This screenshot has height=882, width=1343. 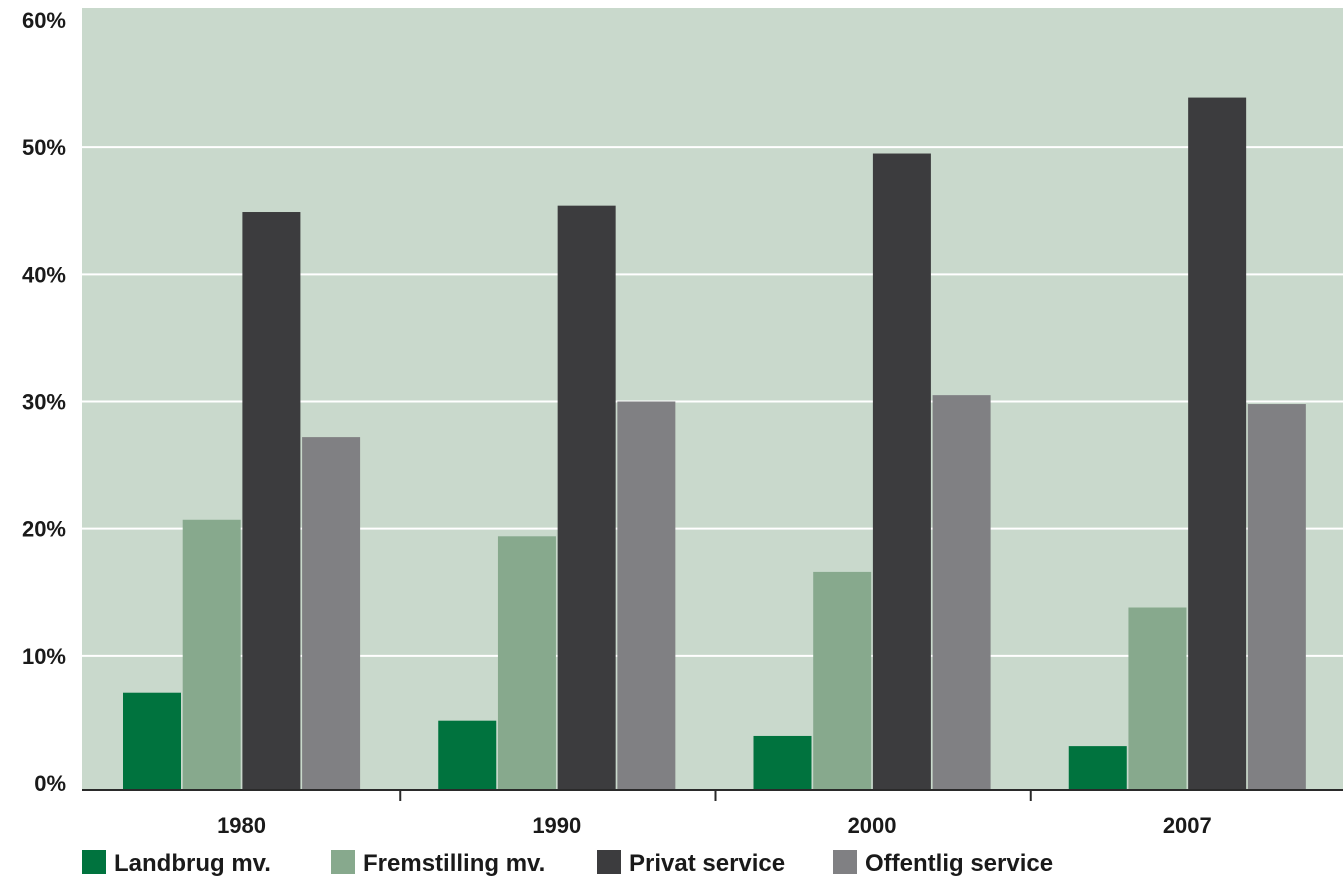 What do you see at coordinates (152, 741) in the screenshot?
I see `bar-landbrug-mv-1980` at bounding box center [152, 741].